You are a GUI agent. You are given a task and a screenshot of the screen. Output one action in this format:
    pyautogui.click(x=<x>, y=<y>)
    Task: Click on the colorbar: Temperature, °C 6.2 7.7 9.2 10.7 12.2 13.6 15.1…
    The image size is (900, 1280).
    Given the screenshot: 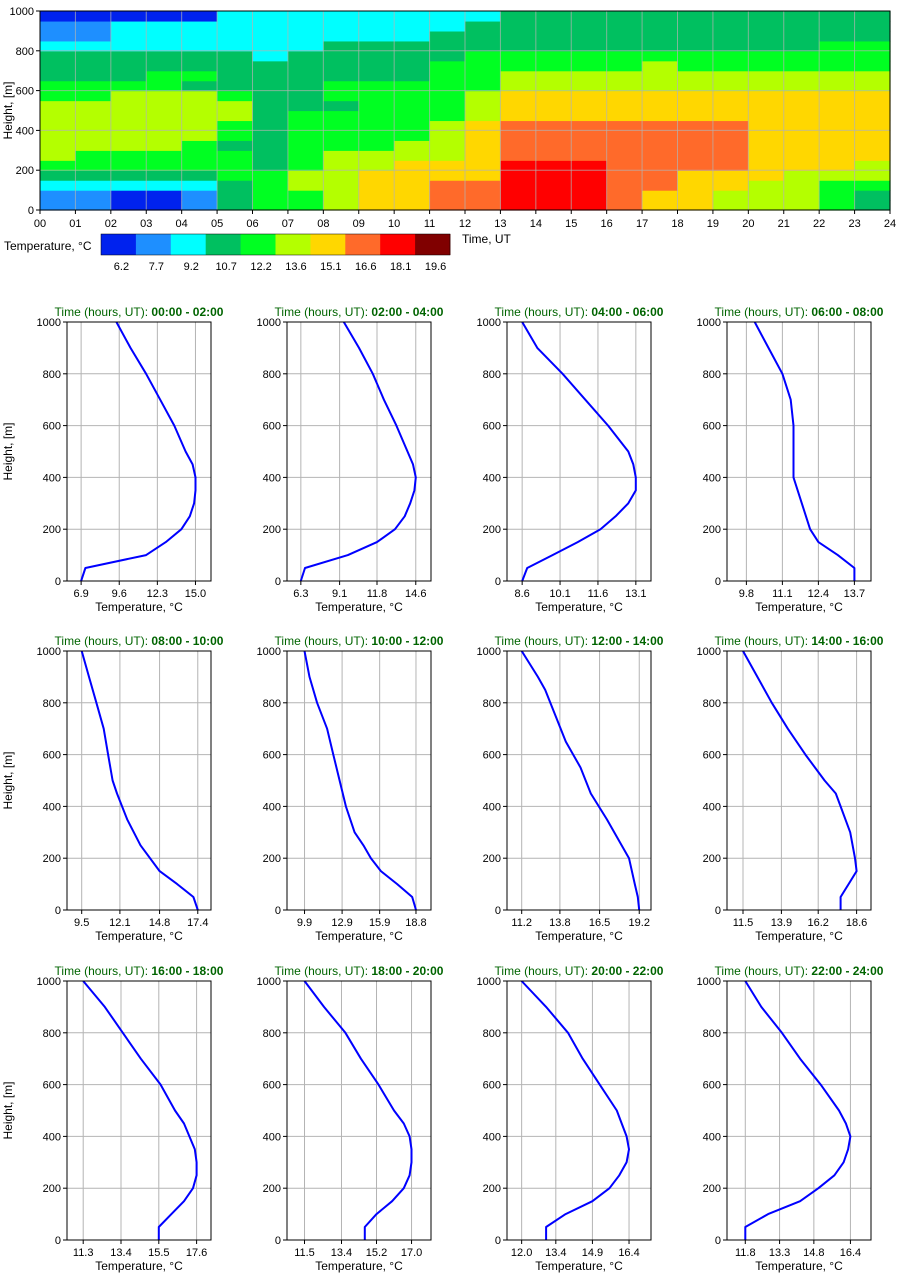 What is the action you would take?
    pyautogui.click(x=227, y=253)
    